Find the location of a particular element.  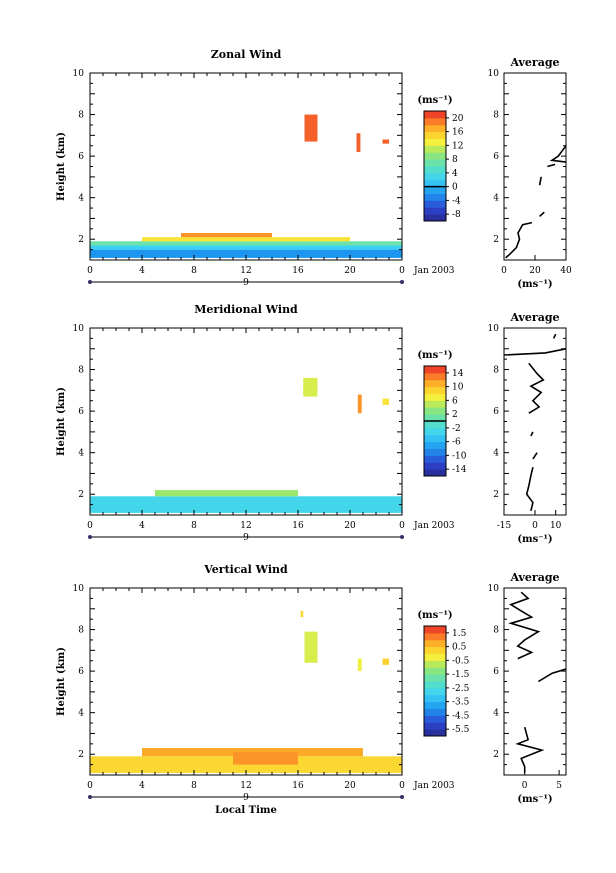

colorbar-tick-label: 4 is located at coordinates (455, 174).